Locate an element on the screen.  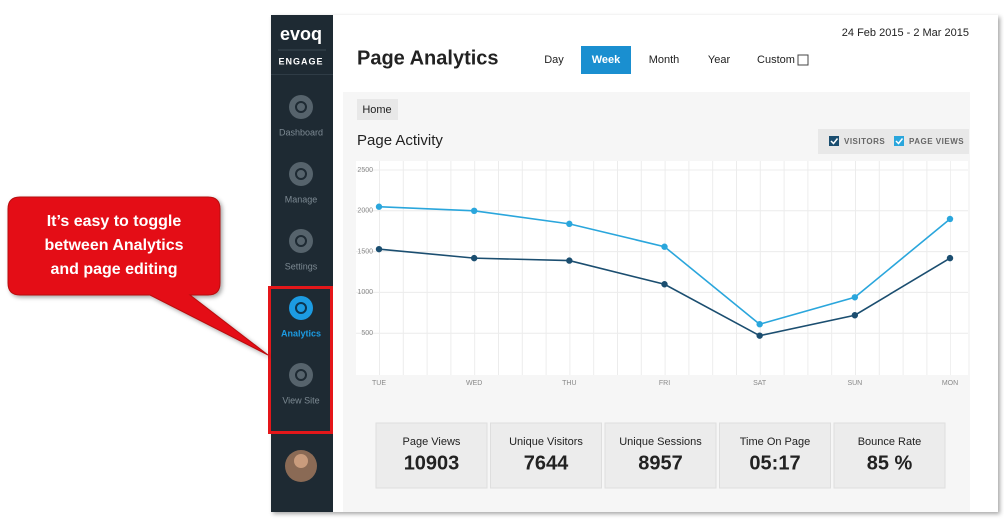
y-tick-label: 2500 is located at coordinates (365, 170).